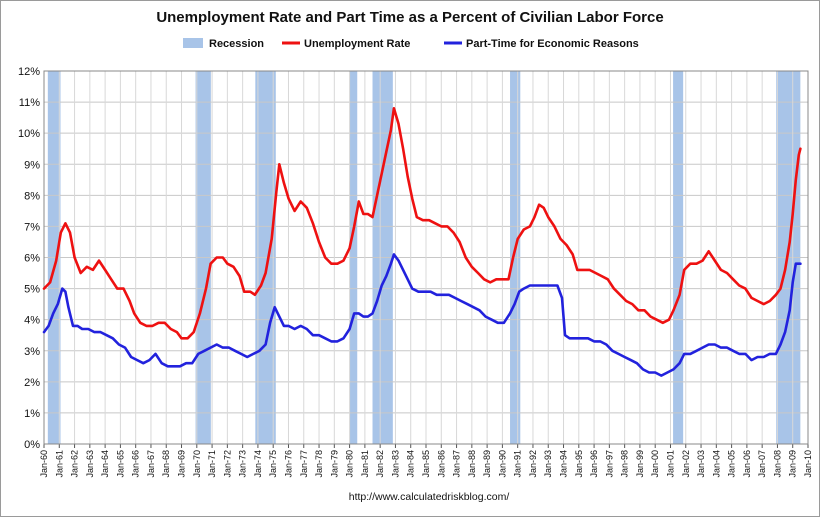 This screenshot has height=517, width=820. What do you see at coordinates (304, 464) in the screenshot?
I see `x-tick-label-17: Jan-77` at bounding box center [304, 464].